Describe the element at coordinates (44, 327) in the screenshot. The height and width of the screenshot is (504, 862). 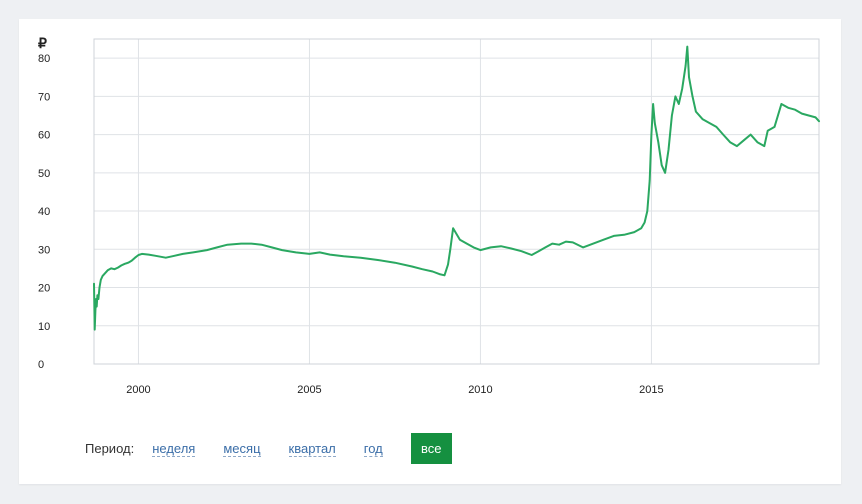
I see `y-tick-label: 10` at that location.